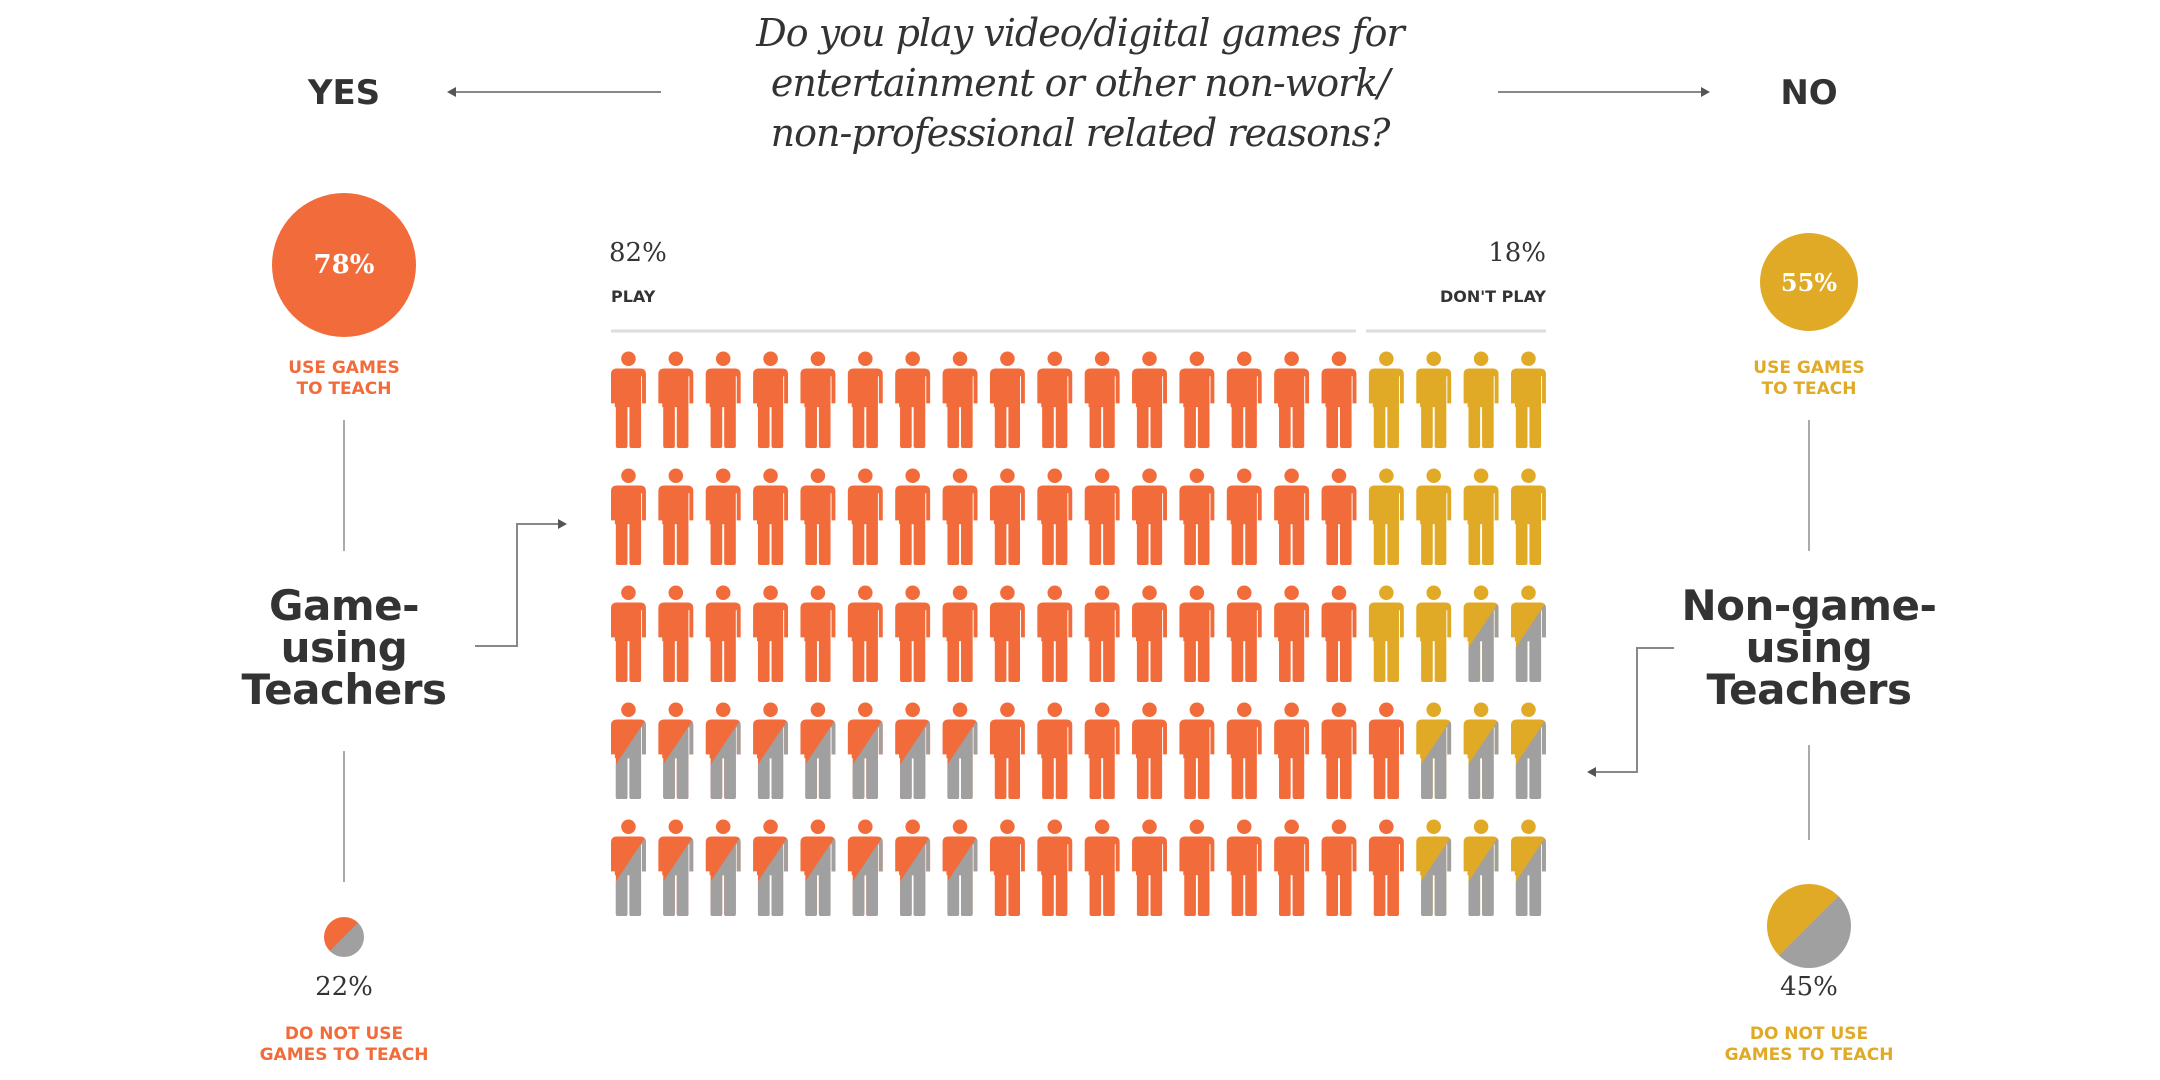 The width and height of the screenshot is (2160, 1080). Describe the element at coordinates (1809, 987) in the screenshot. I see `not-use-pct-right: 45%` at that location.